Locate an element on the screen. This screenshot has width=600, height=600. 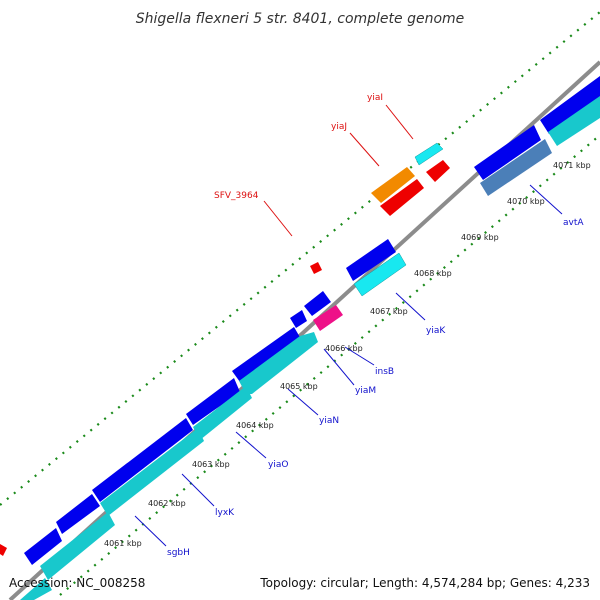
gene-label-yiaJ: yiaJ is located at coordinates (339, 127).